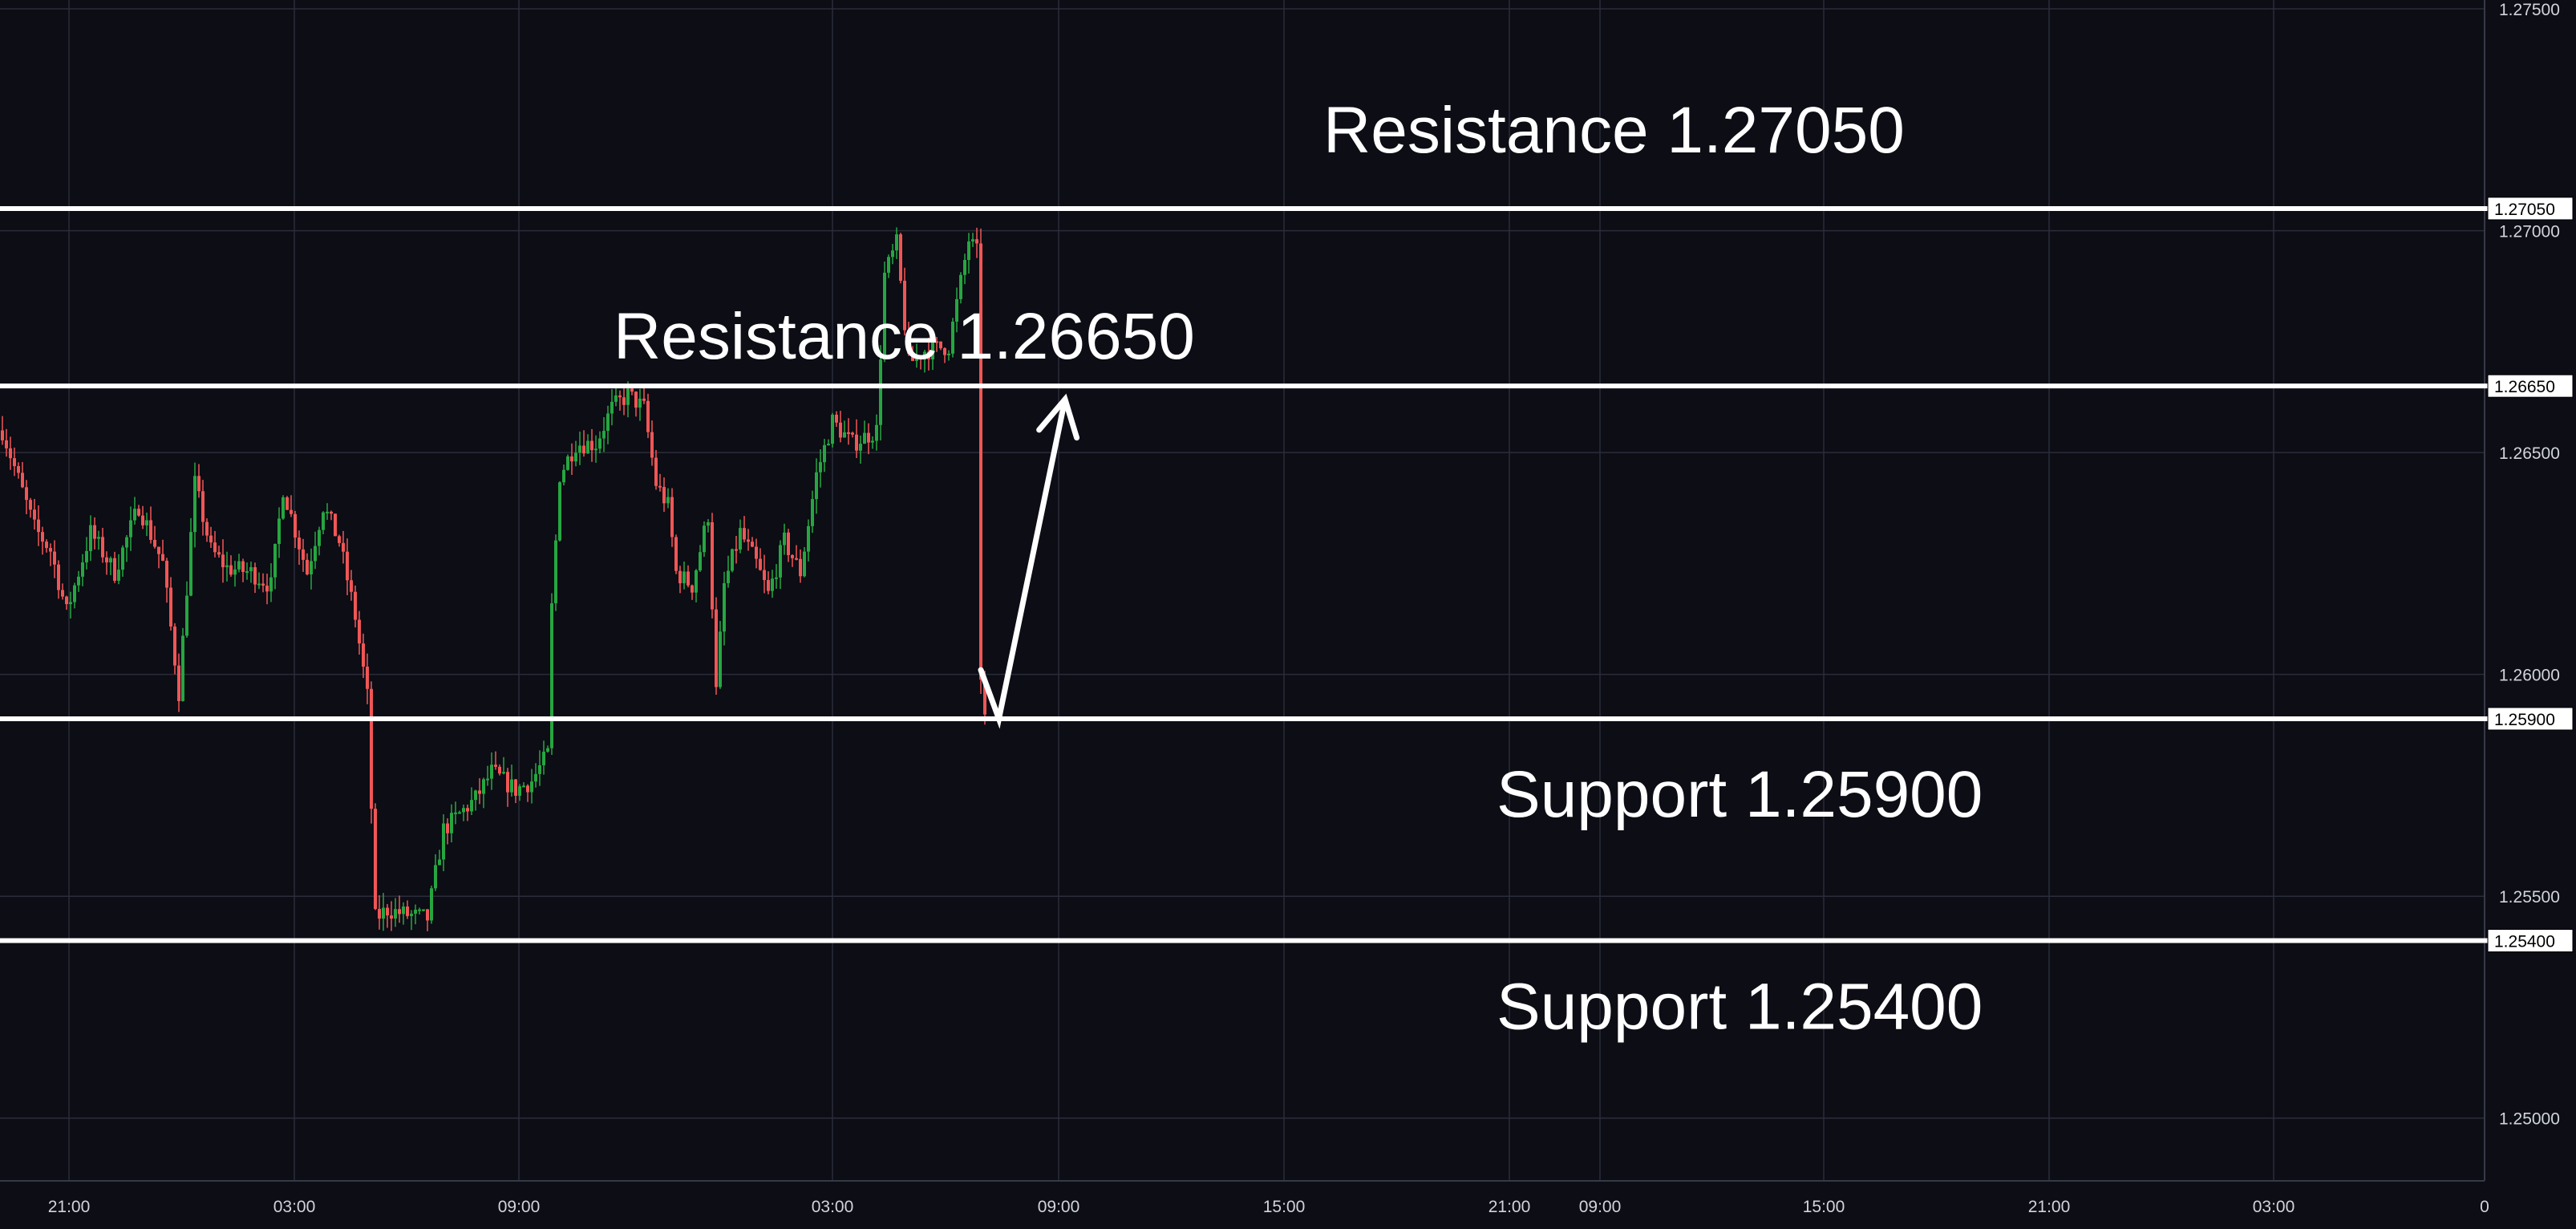  Describe the element at coordinates (1029, 561) in the screenshot. I see `projection-arrow` at that location.